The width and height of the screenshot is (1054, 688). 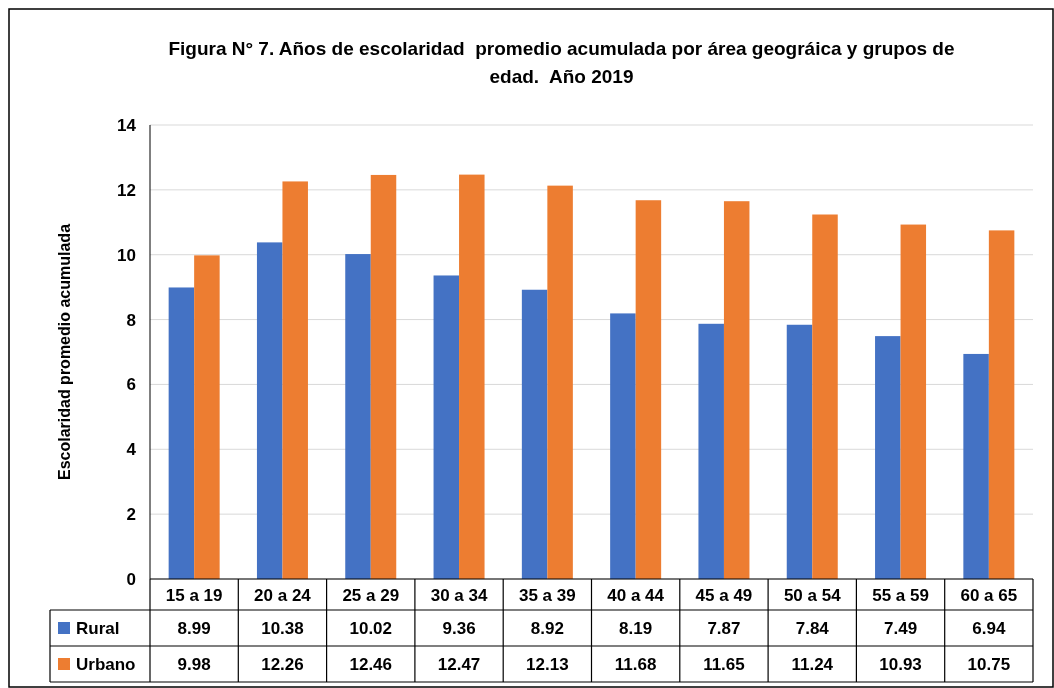 I want to click on data-label: 12.47, so click(x=459, y=664).